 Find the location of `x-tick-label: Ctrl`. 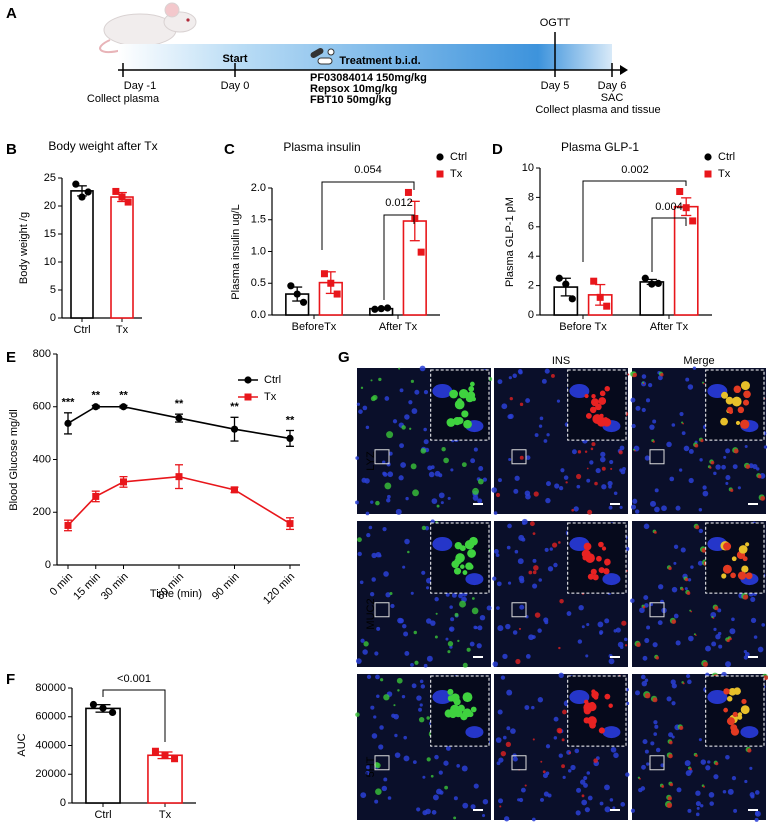

x-tick-label: Ctrl is located at coordinates (81, 330).